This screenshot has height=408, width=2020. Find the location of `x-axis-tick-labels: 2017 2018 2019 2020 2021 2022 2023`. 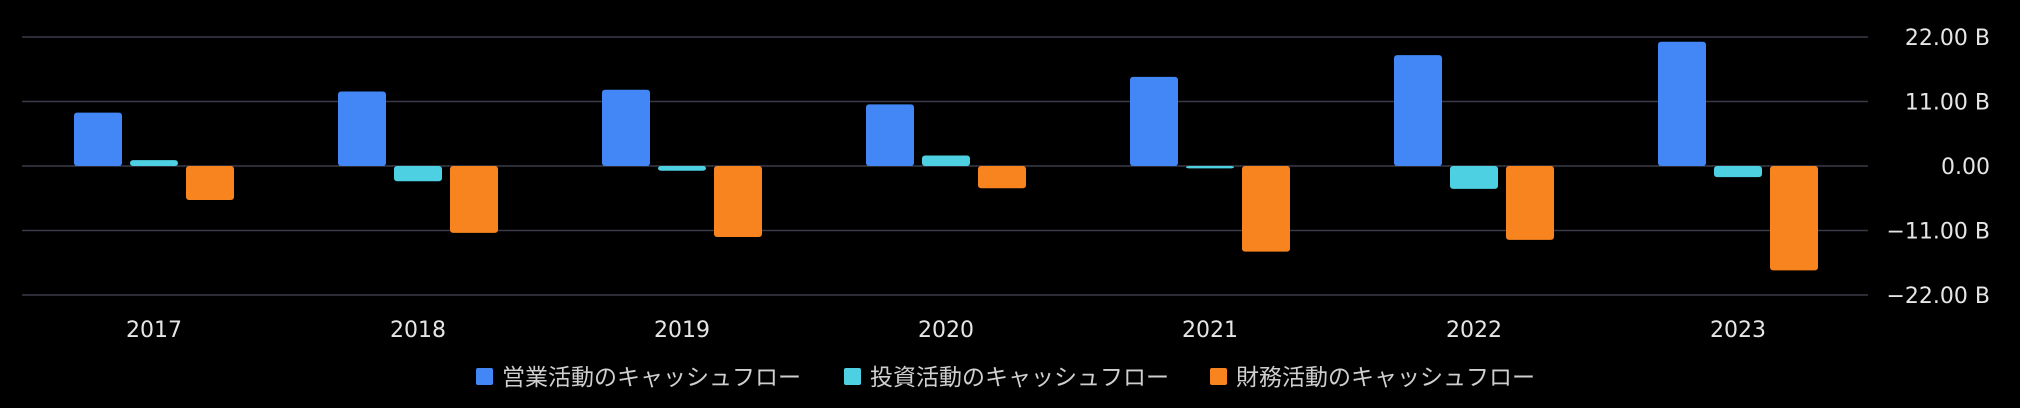

x-axis-tick-labels: 2017 2018 2019 2020 2021 2022 2023 is located at coordinates (946, 330).